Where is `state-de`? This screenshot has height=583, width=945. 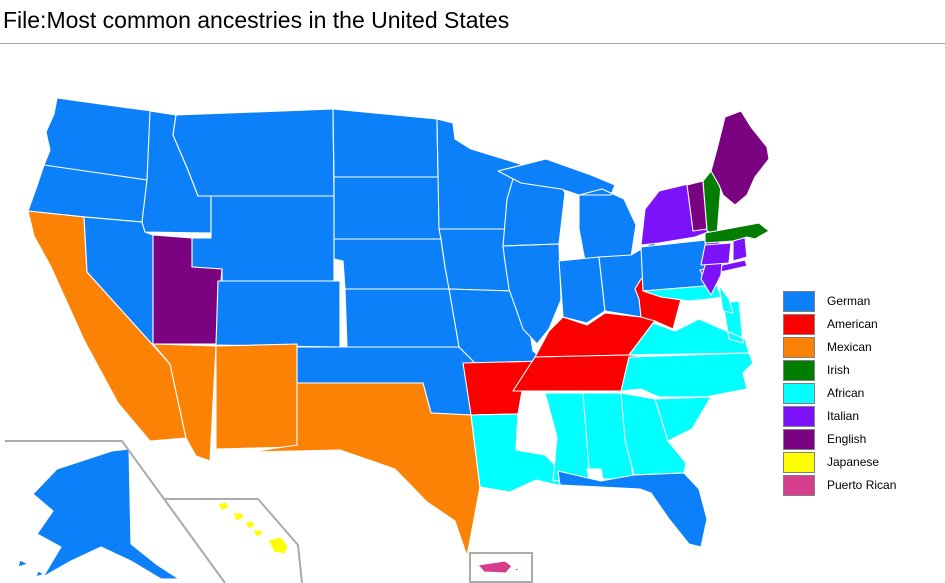
state-de is located at coordinates (726, 299).